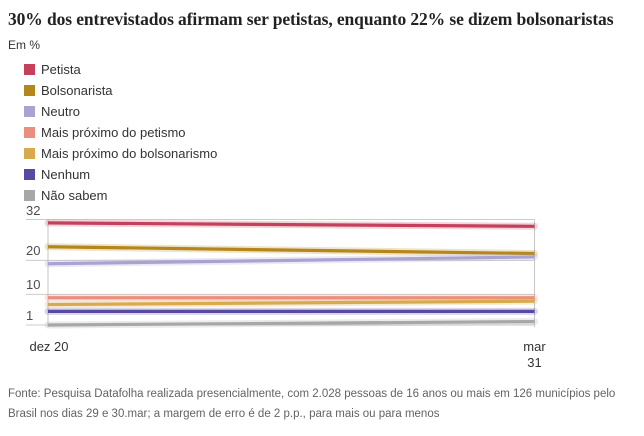  I want to click on legend-label: Bolsonarista, so click(77, 90).